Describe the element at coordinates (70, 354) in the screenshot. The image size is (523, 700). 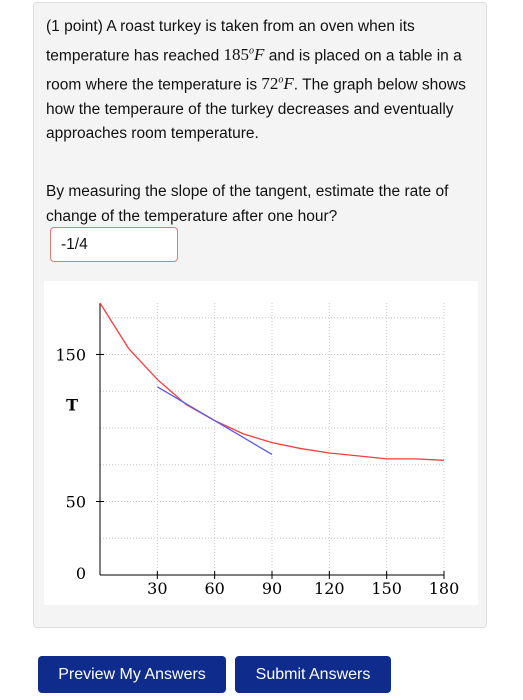
I see `y-tick-label: 150` at that location.